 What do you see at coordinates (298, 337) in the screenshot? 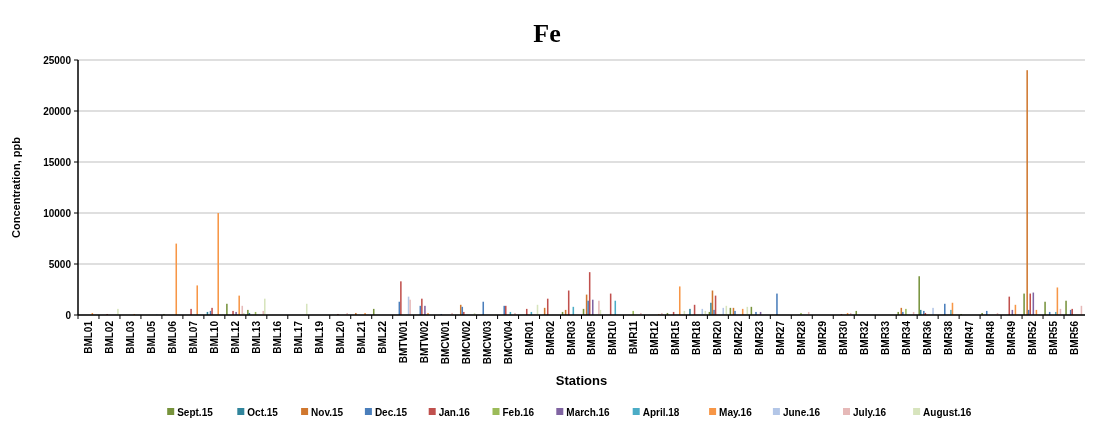
I see `x-tick-label: BML17` at bounding box center [298, 337].